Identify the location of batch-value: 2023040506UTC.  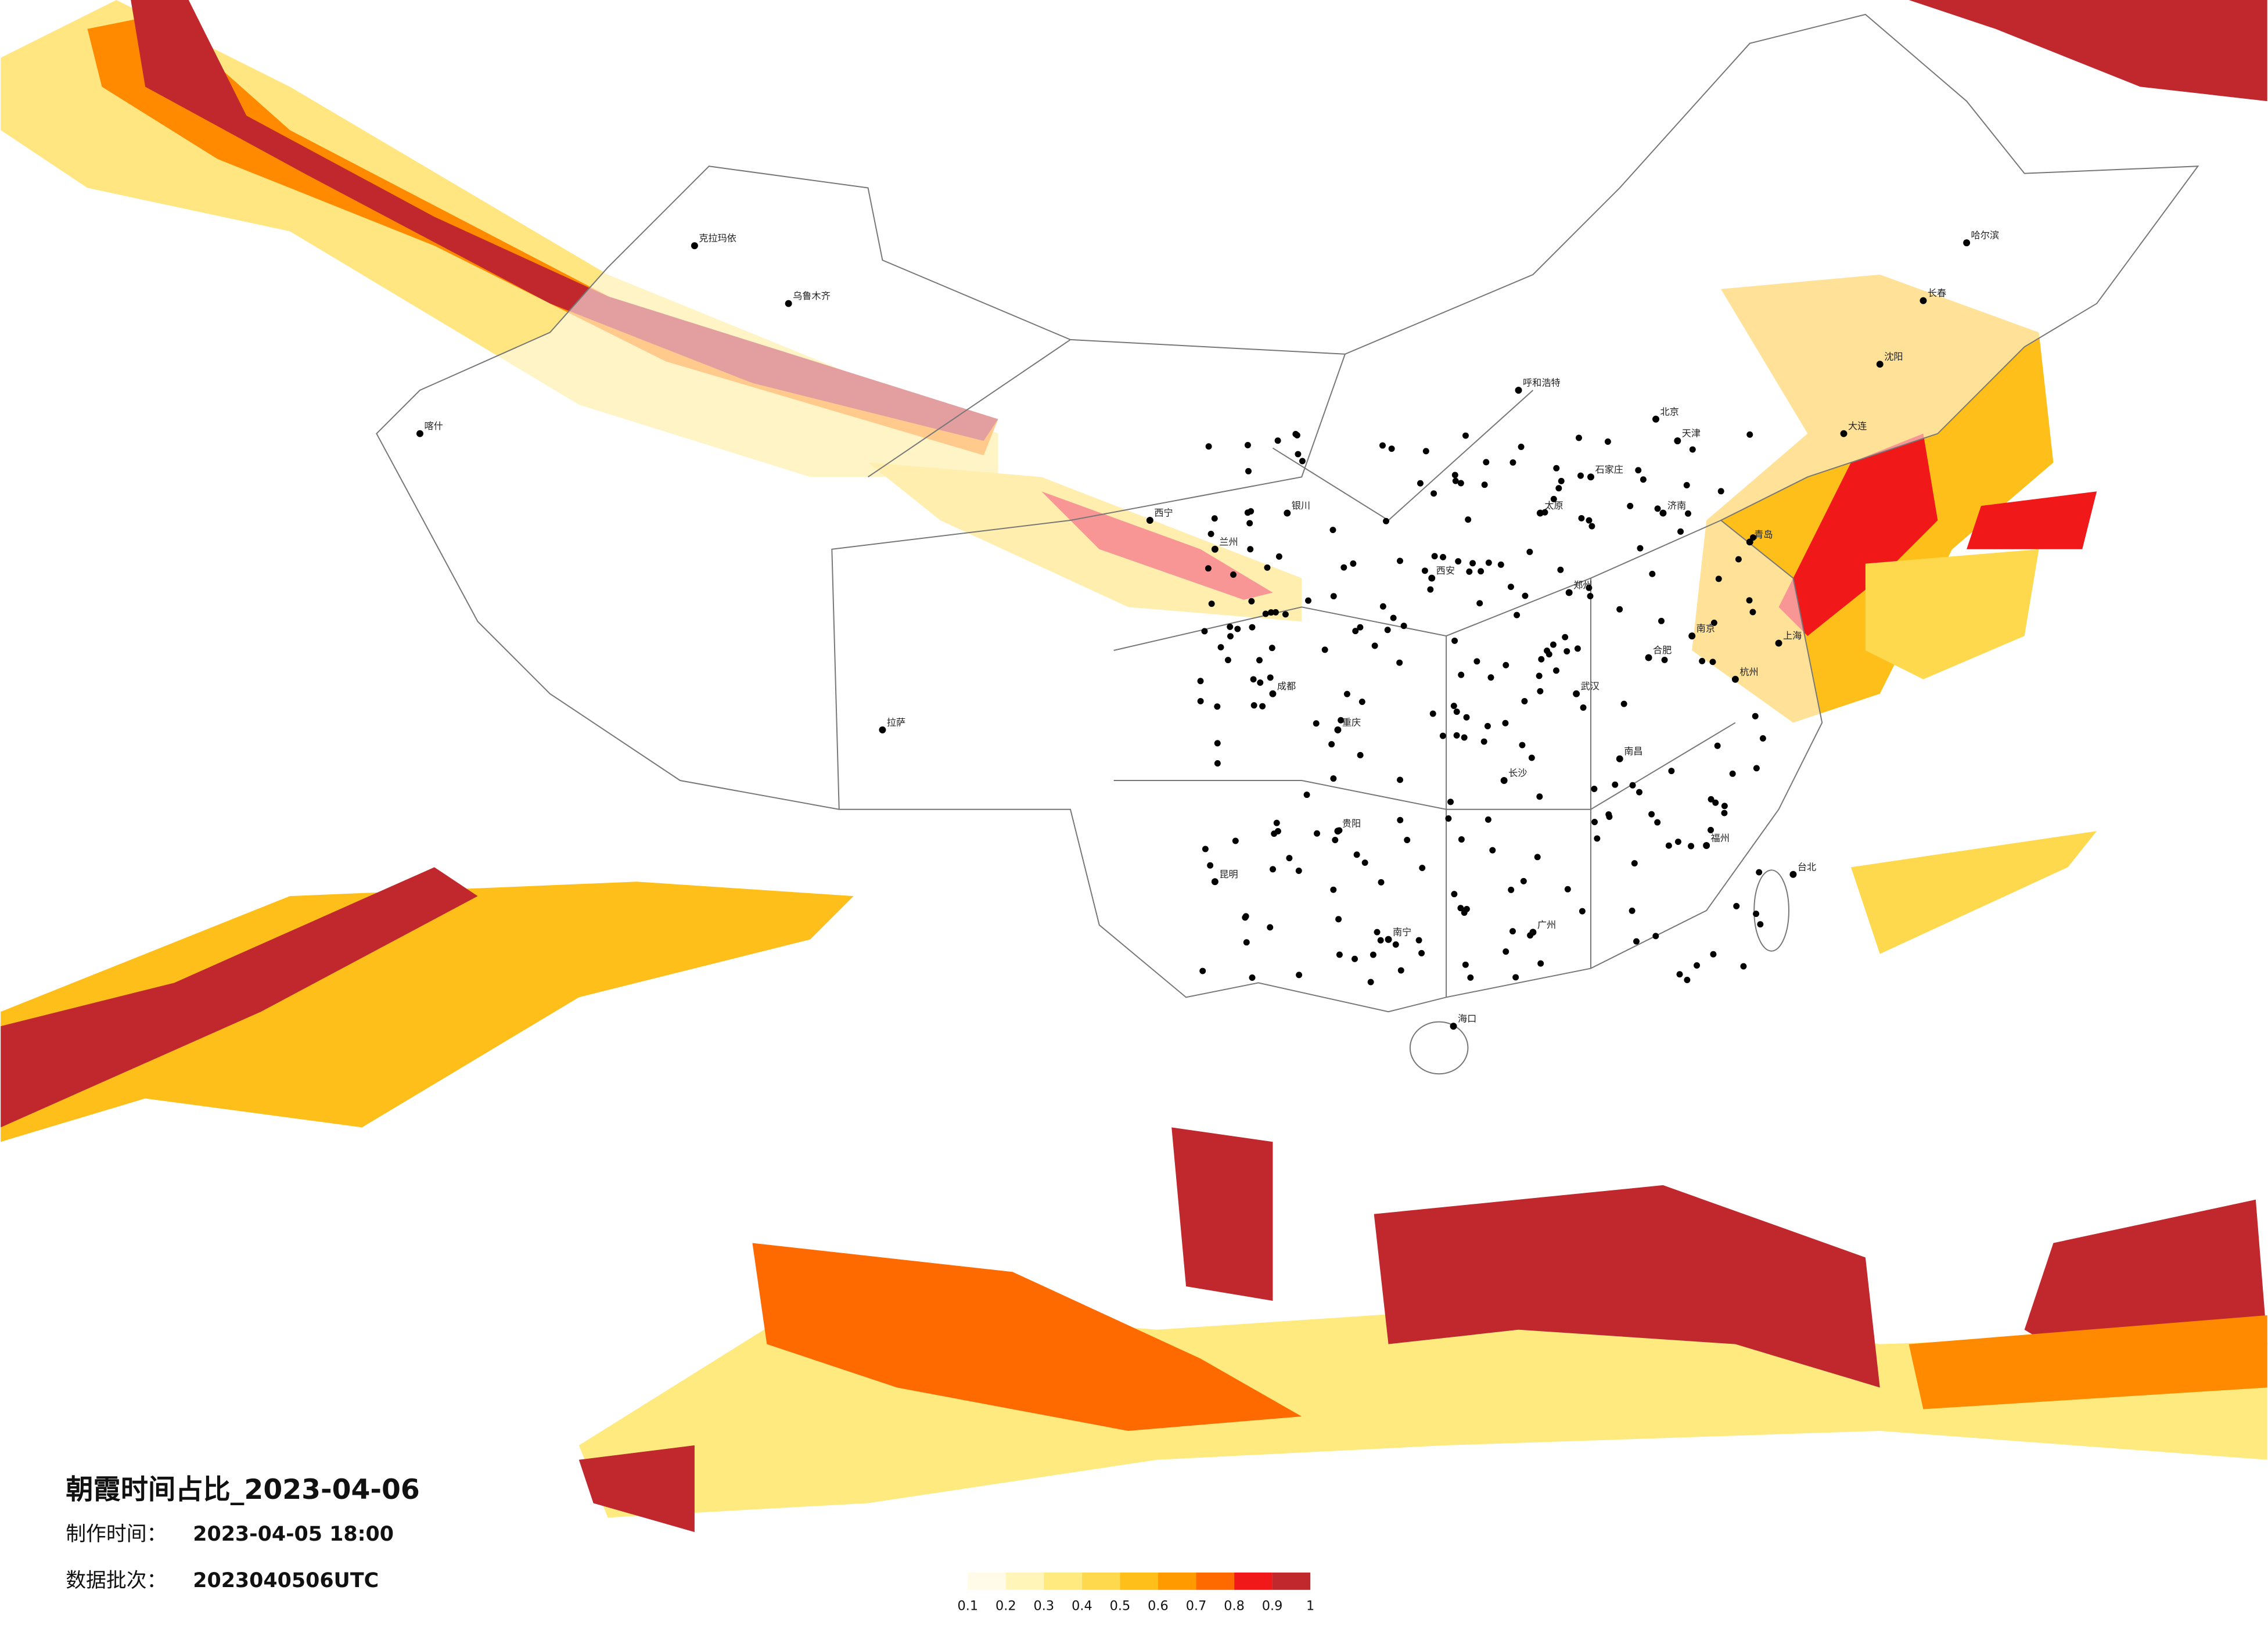
(286, 1581).